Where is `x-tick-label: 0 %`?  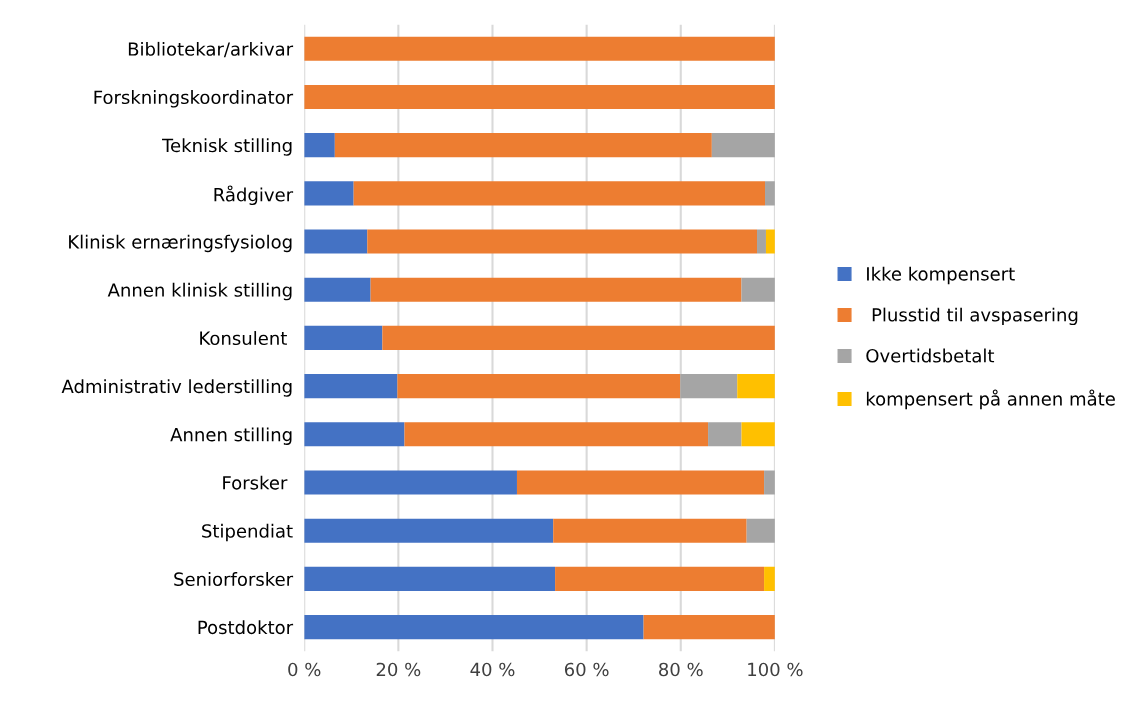
x-tick-label: 0 % is located at coordinates (304, 669).